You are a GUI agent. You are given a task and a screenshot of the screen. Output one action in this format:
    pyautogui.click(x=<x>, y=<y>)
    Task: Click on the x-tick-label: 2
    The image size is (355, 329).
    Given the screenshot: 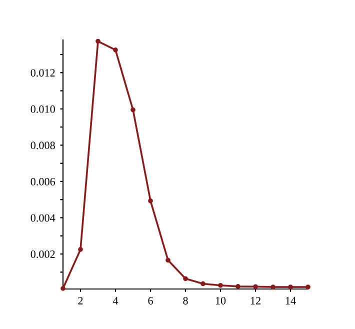 What is the action you would take?
    pyautogui.click(x=80, y=300)
    